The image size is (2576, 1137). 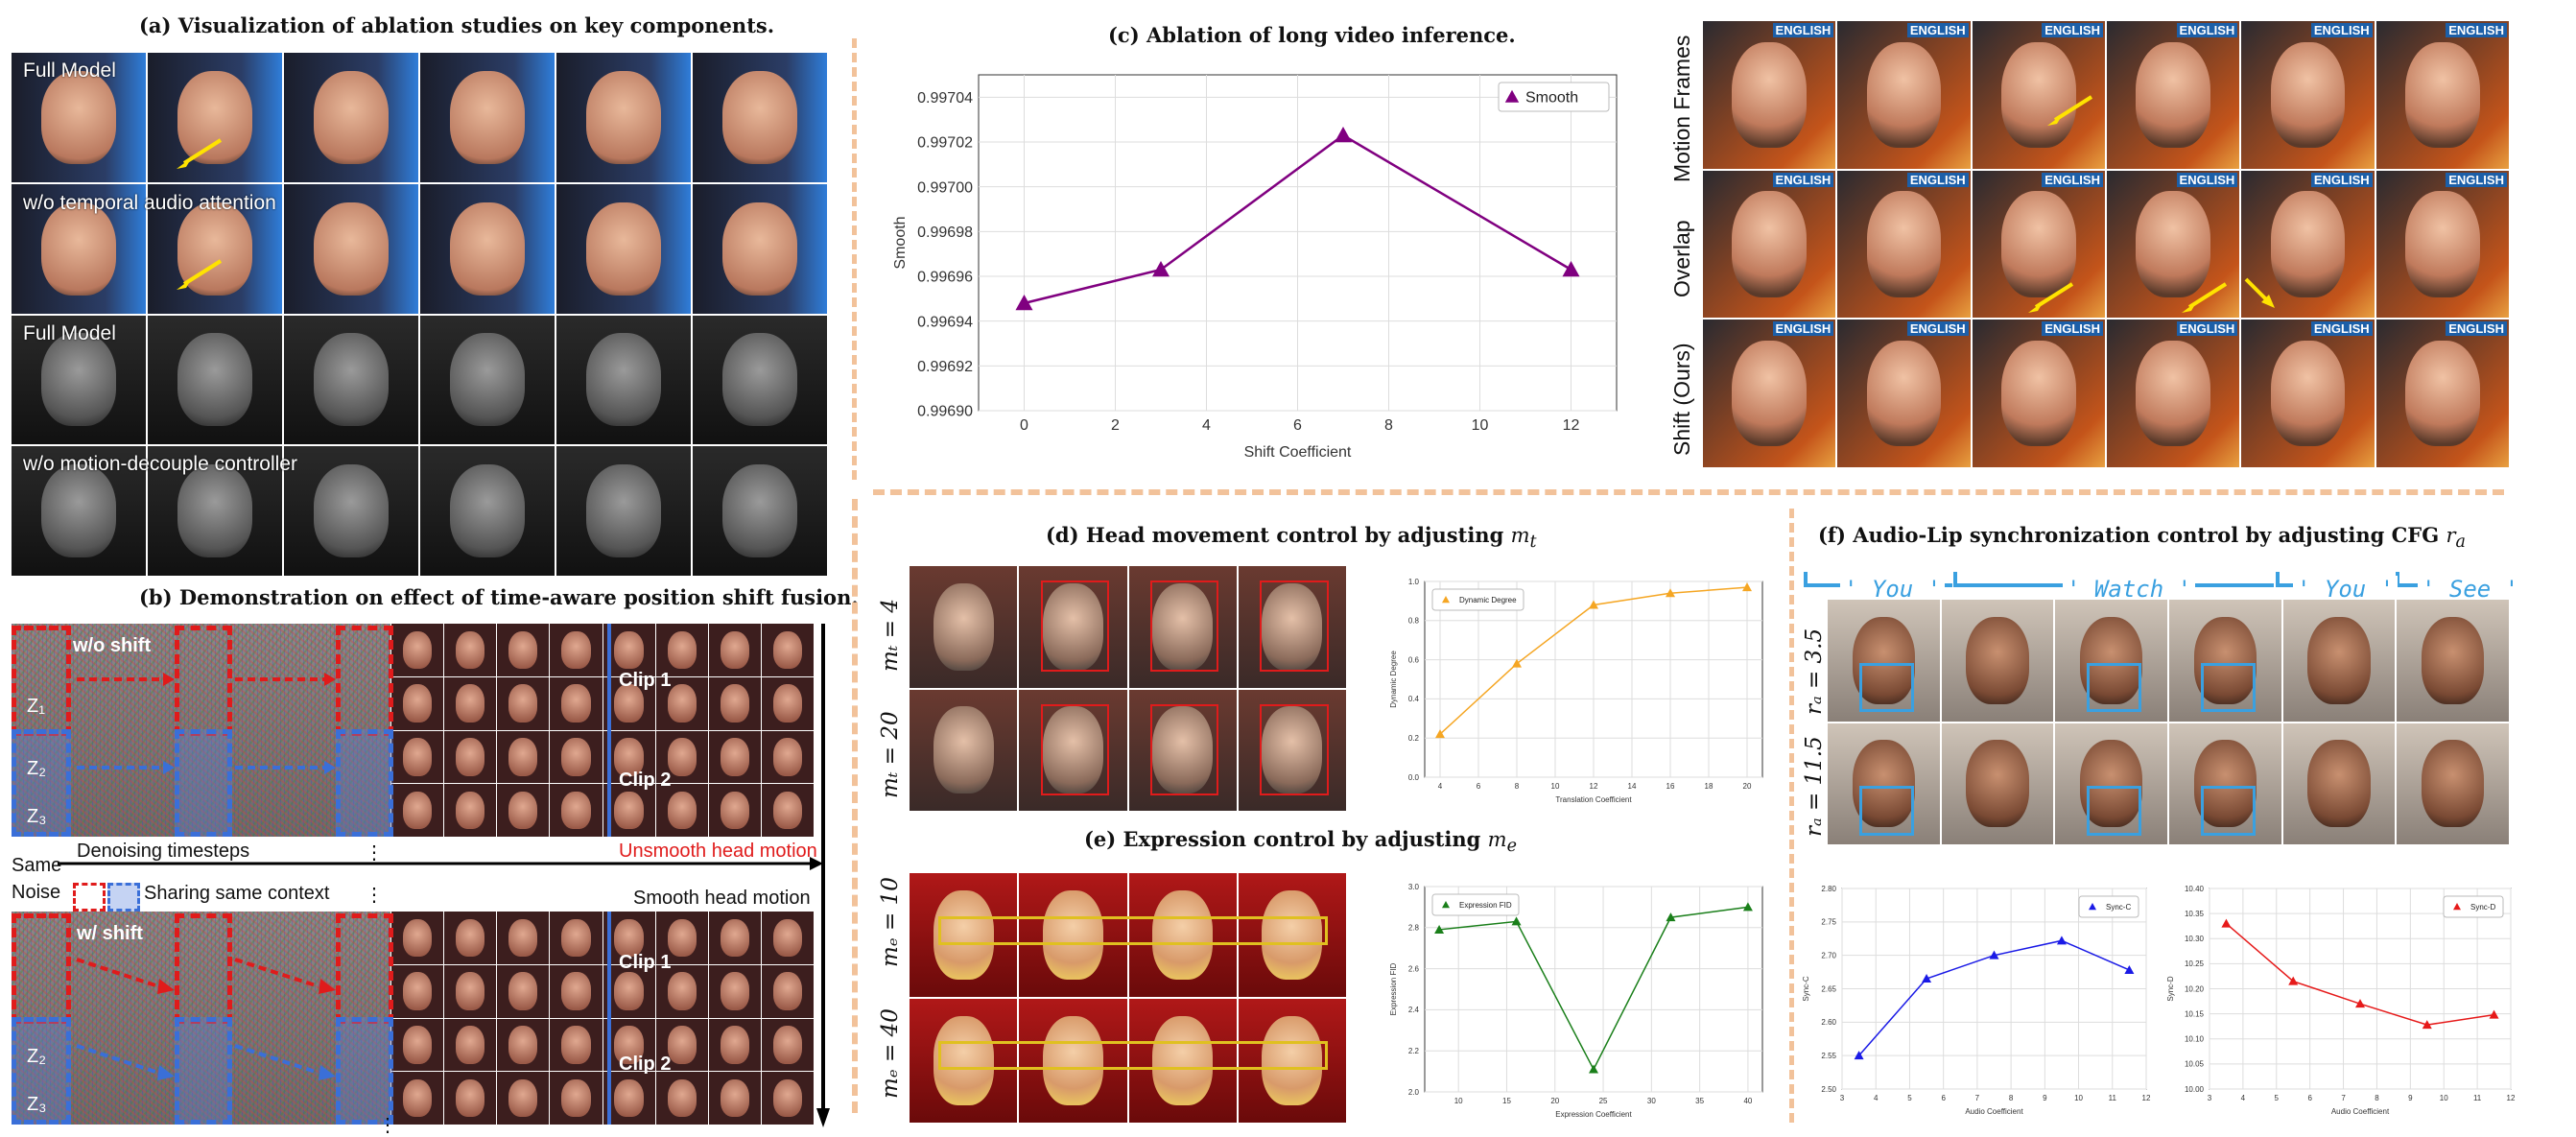 What do you see at coordinates (1488, 600) in the screenshot?
I see `legend-label: Dynamic Degree` at bounding box center [1488, 600].